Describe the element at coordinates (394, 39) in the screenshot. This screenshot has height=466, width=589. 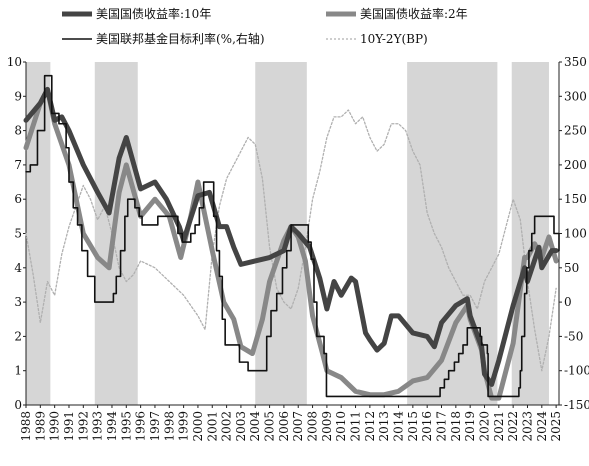
I see `legend-label-spread: 10Y-2Y(BP)` at that location.